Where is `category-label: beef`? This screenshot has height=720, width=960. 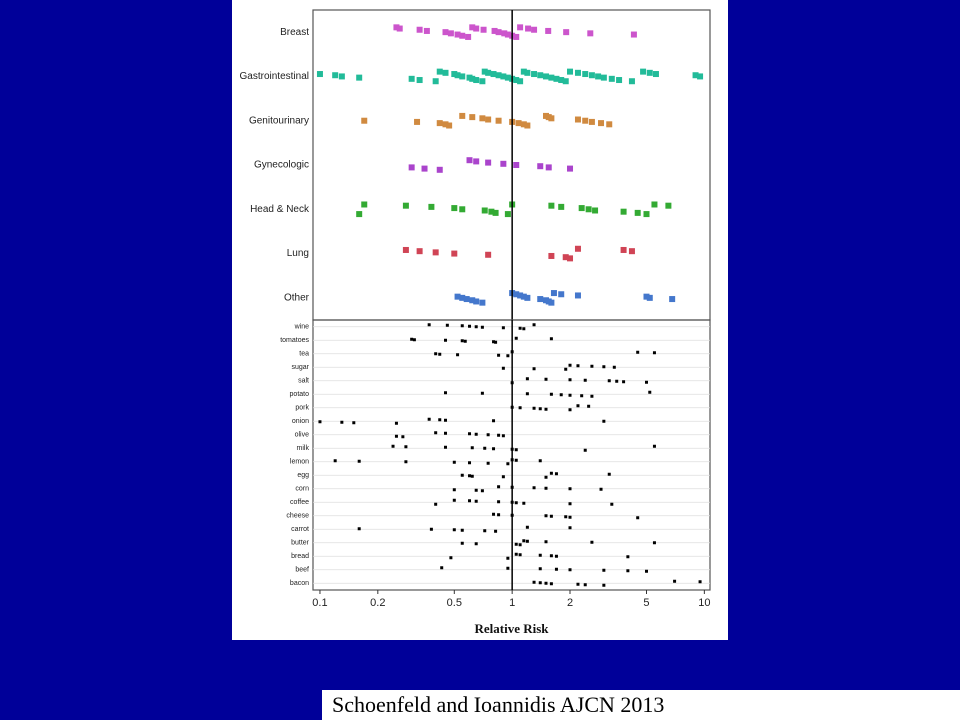 category-label: beef is located at coordinates (302, 570).